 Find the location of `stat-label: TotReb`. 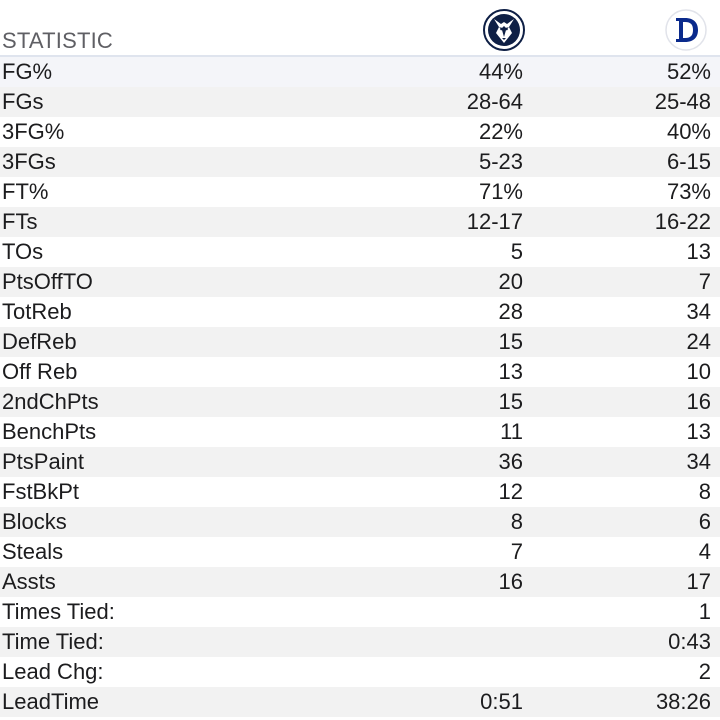

stat-label: TotReb is located at coordinates (37, 311).